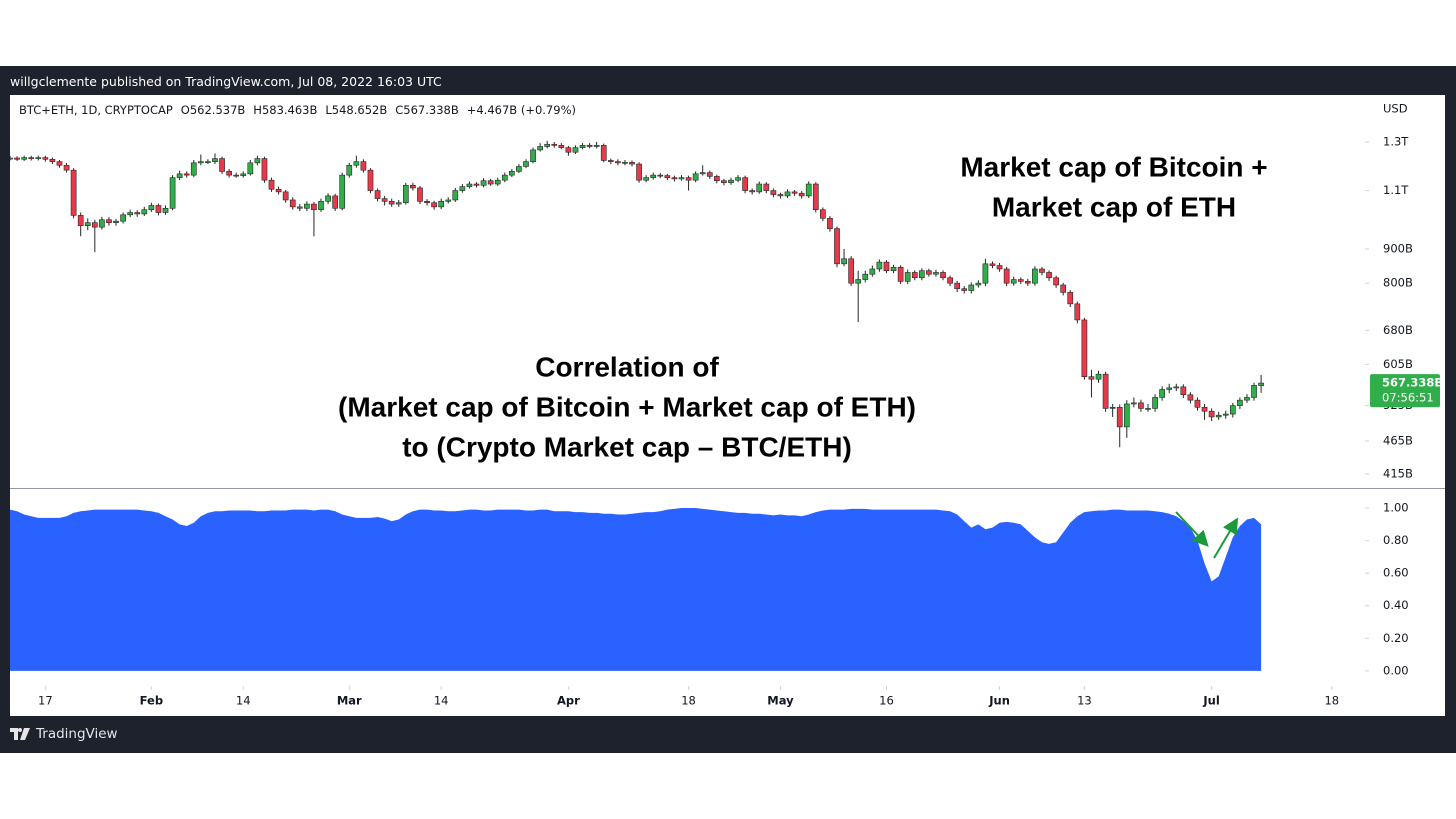 The width and height of the screenshot is (1456, 819). I want to click on y-tick-label: 465B, so click(1398, 440).